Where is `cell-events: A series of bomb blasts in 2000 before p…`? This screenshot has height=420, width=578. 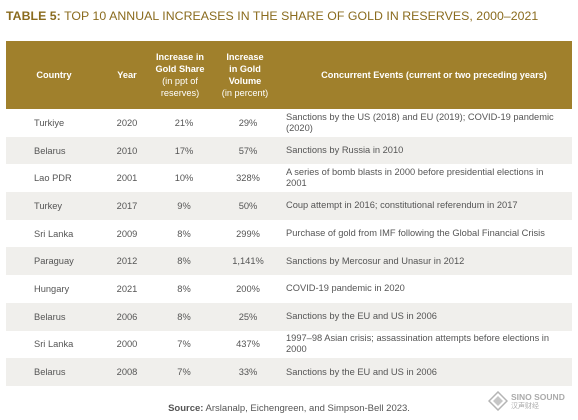
cell-events: A series of bomb blasts in 2000 before p… is located at coordinates (415, 178).